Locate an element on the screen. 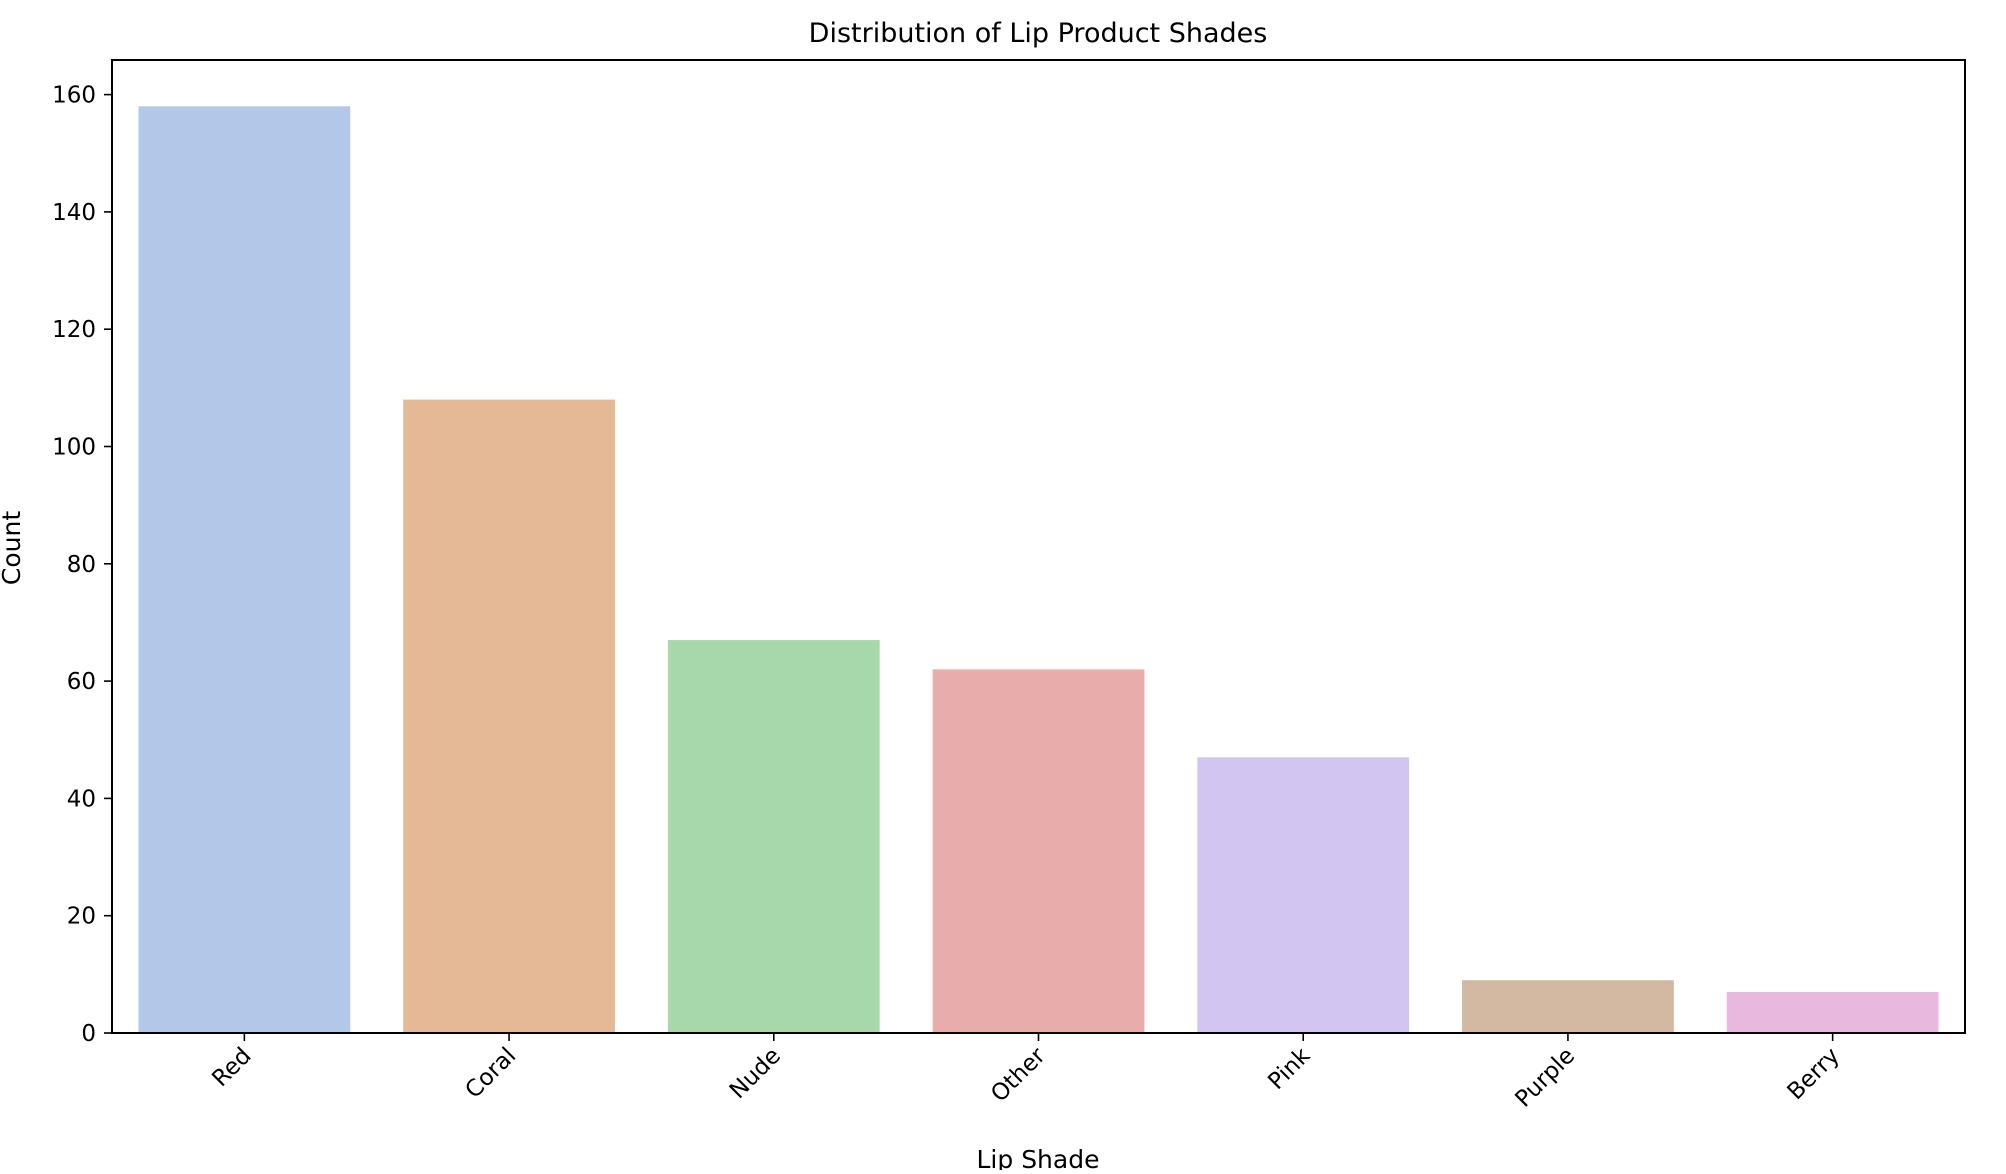 This screenshot has width=2006, height=1174. x-axis-label: Lip Shade is located at coordinates (1038, 1157).